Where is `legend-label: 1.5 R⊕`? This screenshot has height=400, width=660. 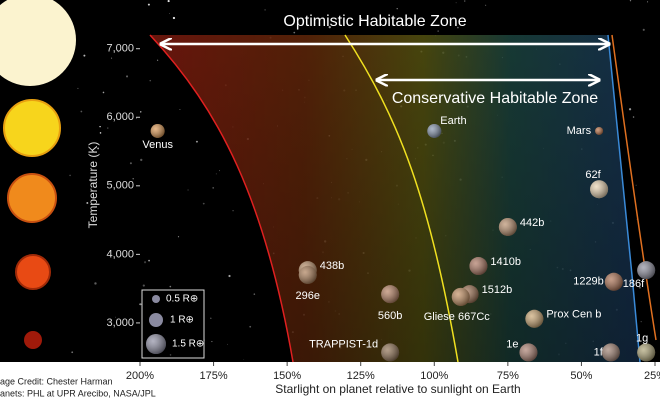
legend-label: 1.5 R⊕ is located at coordinates (188, 344).